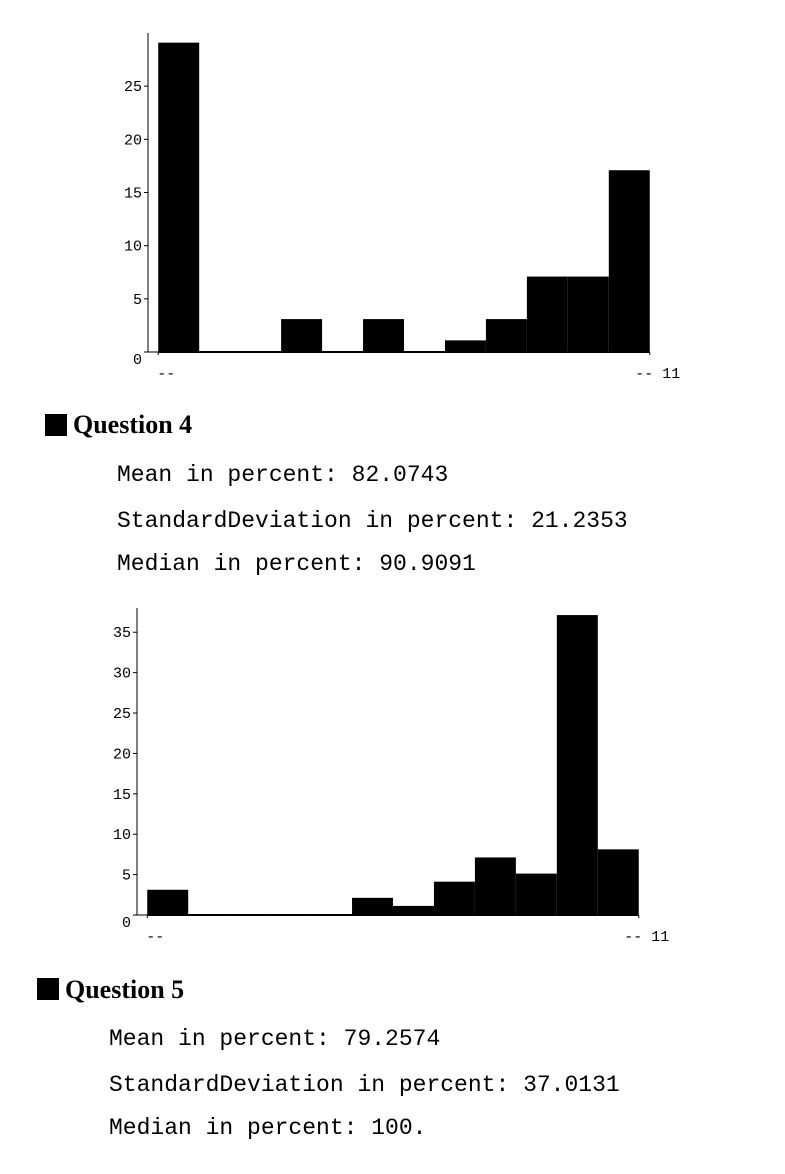 Image resolution: width=785 pixels, height=1174 pixels. What do you see at coordinates (364, 1085) in the screenshot?
I see `stat-line: StandardDeviation in percent: 37.0131` at bounding box center [364, 1085].